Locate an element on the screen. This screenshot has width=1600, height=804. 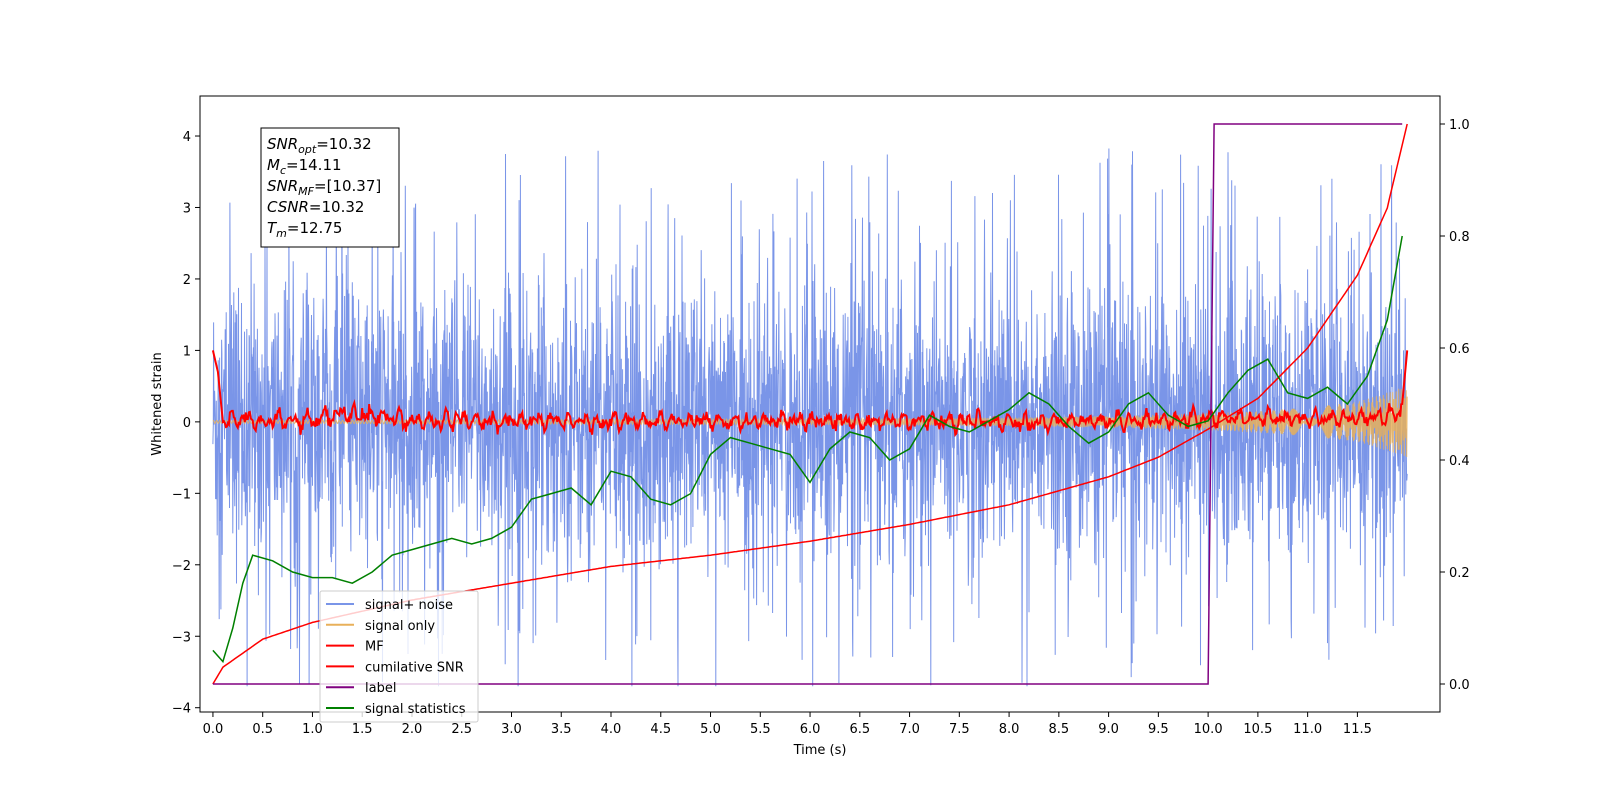
x-tick-label: 11.0 is located at coordinates (1307, 729).